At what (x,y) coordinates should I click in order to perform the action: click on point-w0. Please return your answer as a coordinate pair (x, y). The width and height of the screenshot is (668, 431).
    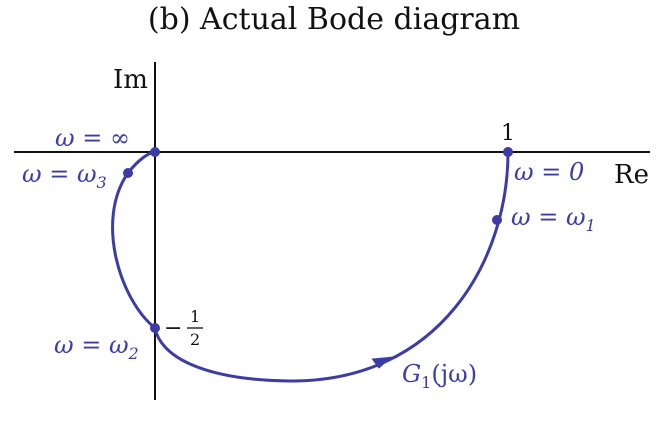
    Looking at the image, I should click on (508, 152).